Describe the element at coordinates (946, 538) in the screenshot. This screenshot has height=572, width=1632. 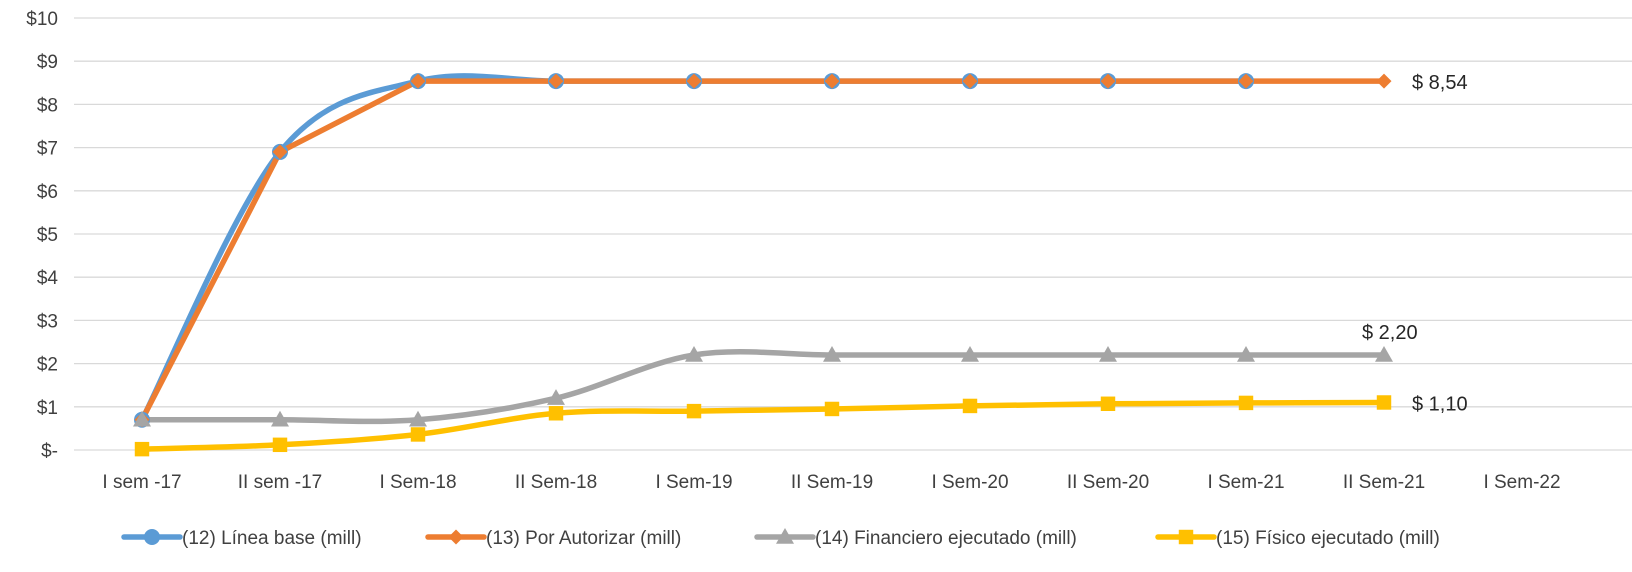
I see `legend-label: (14) Financiero ejecutado (mill)` at that location.